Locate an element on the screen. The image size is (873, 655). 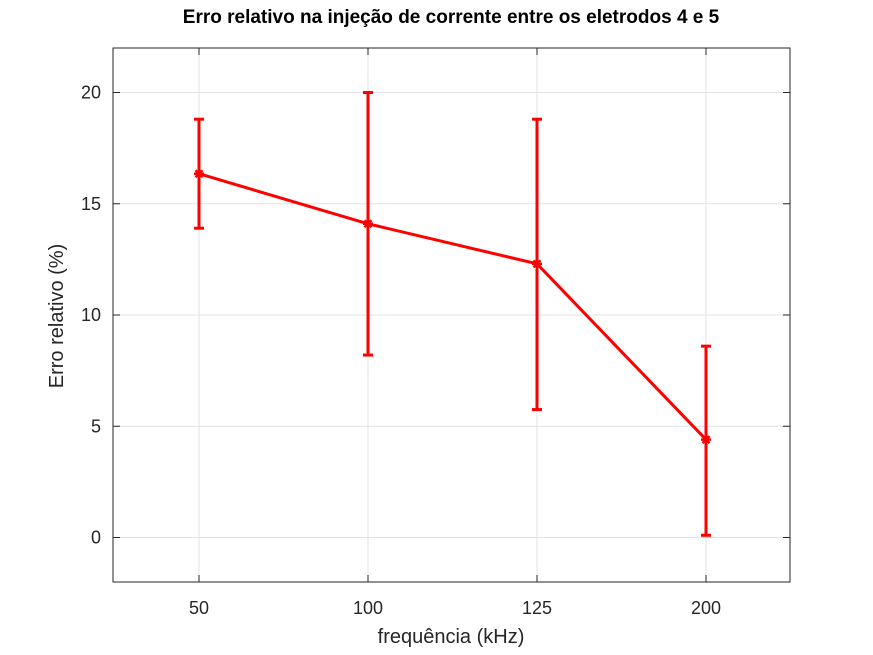
y-tick-label: 20 is located at coordinates (91, 93).